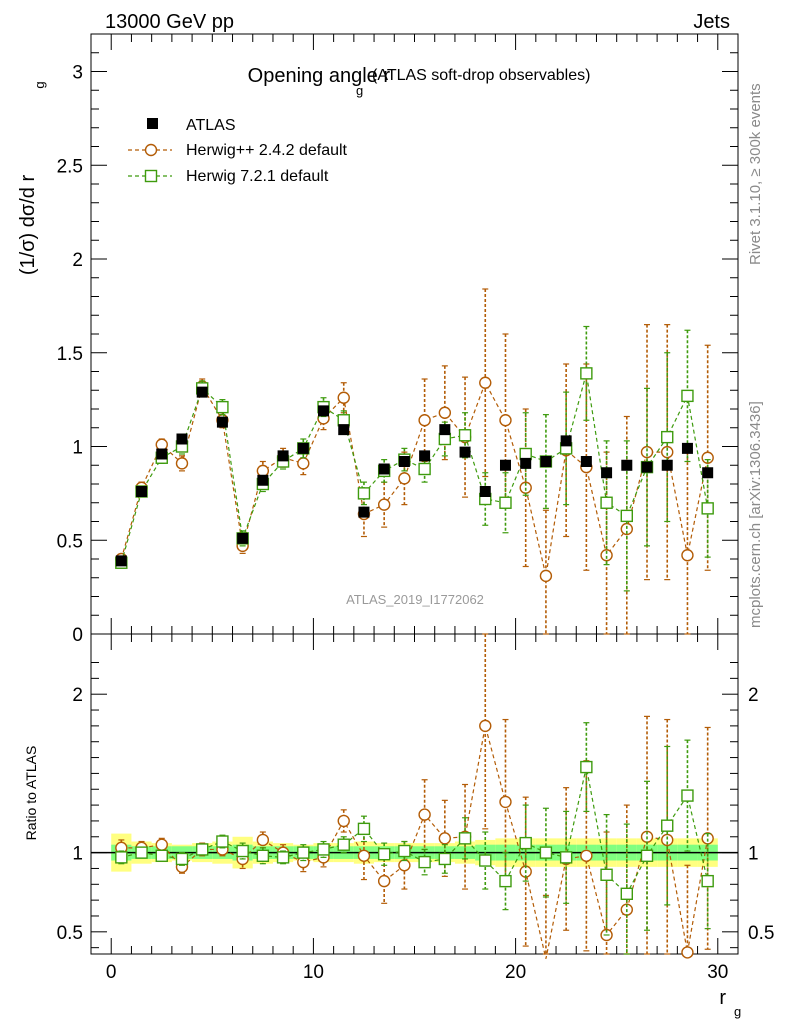 Image resolution: width=786 pixels, height=1024 pixels. I want to click on ratio-y-axis-label: Ratio to ATLAS, so click(31, 793).